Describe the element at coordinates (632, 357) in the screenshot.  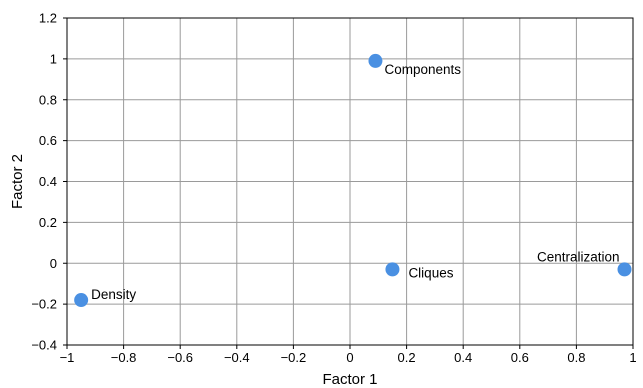
I see `x-tick-label: 1` at that location.